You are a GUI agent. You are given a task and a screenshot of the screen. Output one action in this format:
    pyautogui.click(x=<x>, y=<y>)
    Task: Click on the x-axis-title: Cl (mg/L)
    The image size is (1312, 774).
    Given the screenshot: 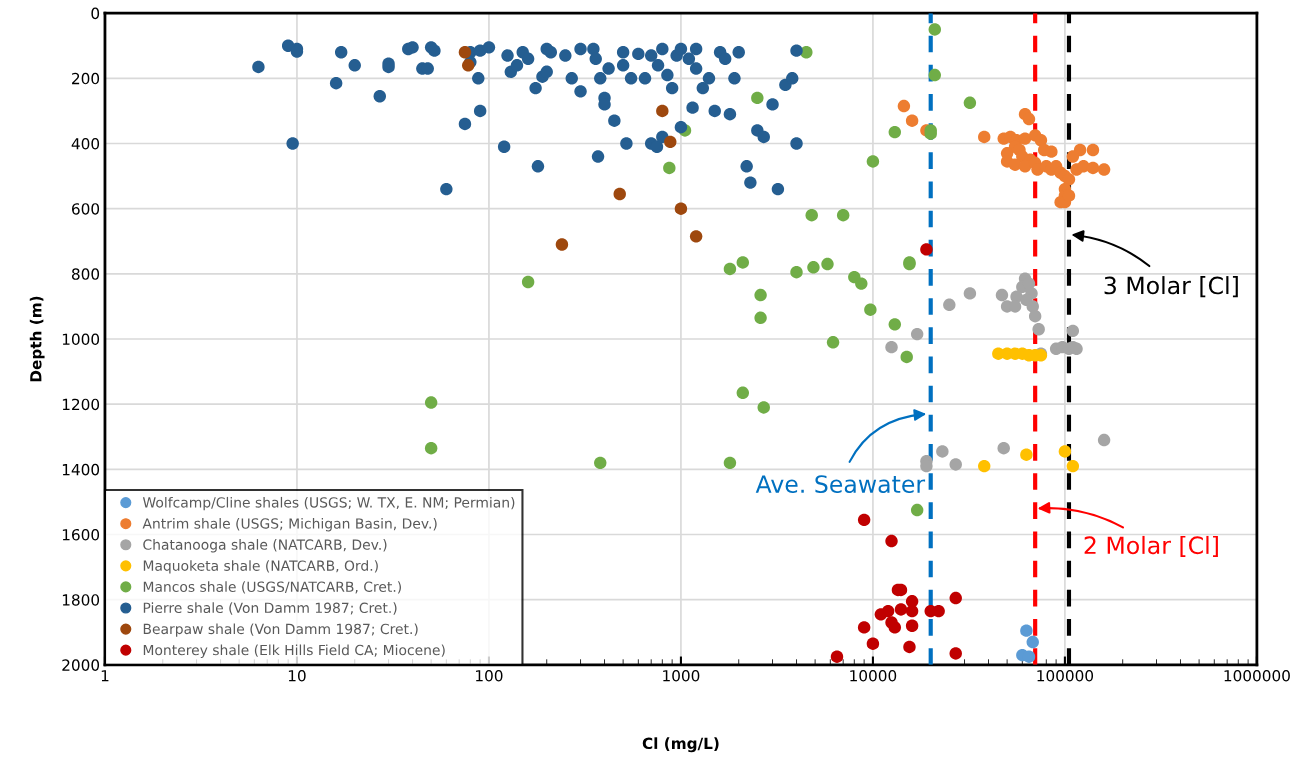 What is the action you would take?
    pyautogui.click(x=680, y=745)
    